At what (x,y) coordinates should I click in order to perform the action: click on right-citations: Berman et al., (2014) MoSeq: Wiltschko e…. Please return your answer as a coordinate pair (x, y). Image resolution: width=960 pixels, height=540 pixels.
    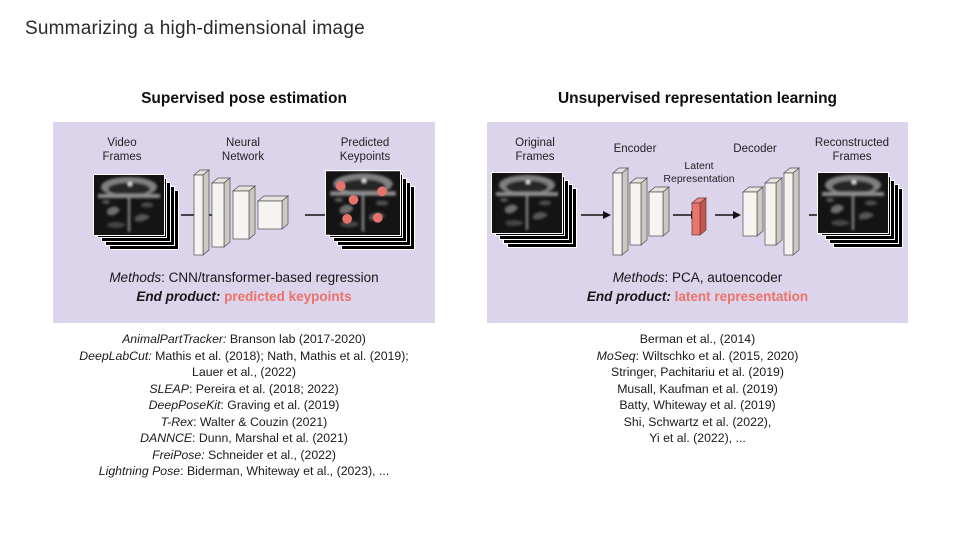
    Looking at the image, I should click on (697, 389).